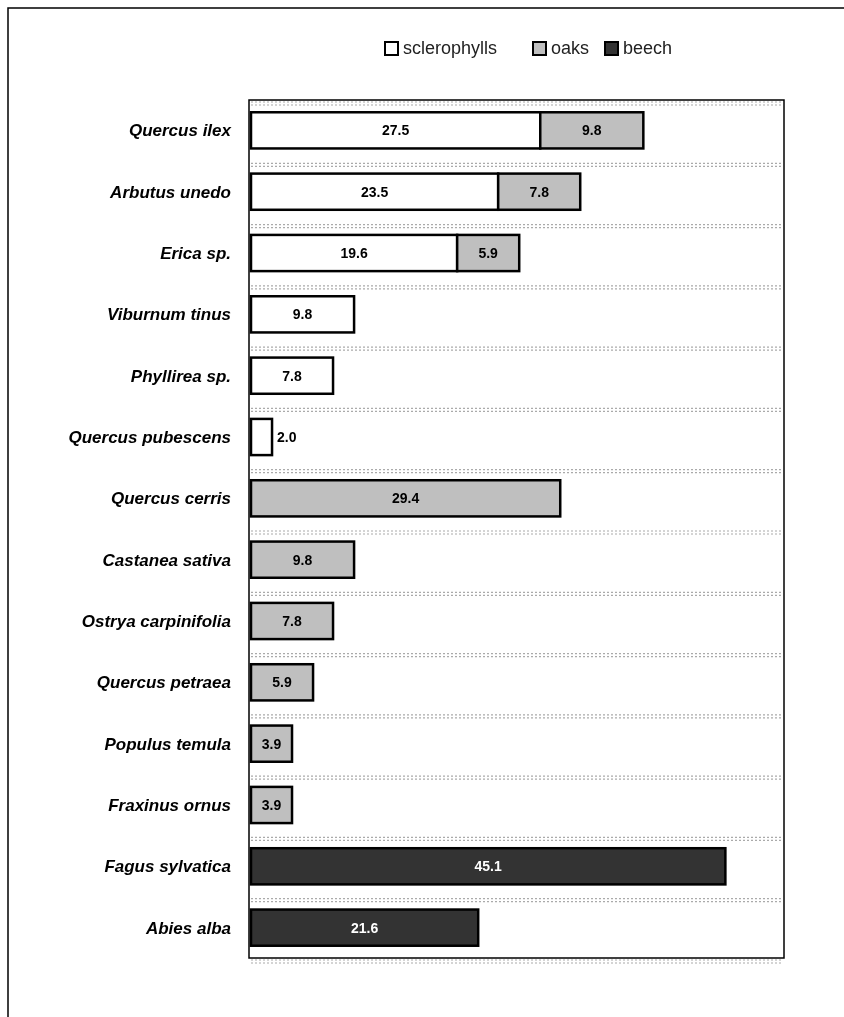  I want to click on y-tick-label: Quercus cerris, so click(170, 499).